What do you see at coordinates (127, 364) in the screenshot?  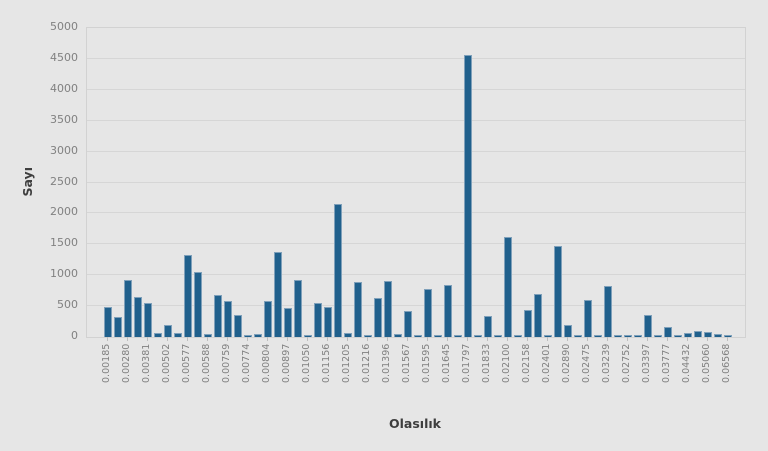 I see `x-tick-label: 0.00280` at bounding box center [127, 364].